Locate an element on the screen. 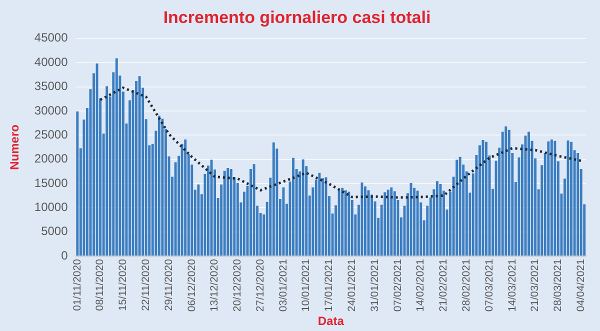 This screenshot has height=331, width=600. y-tick-label: 30000 is located at coordinates (51, 110).